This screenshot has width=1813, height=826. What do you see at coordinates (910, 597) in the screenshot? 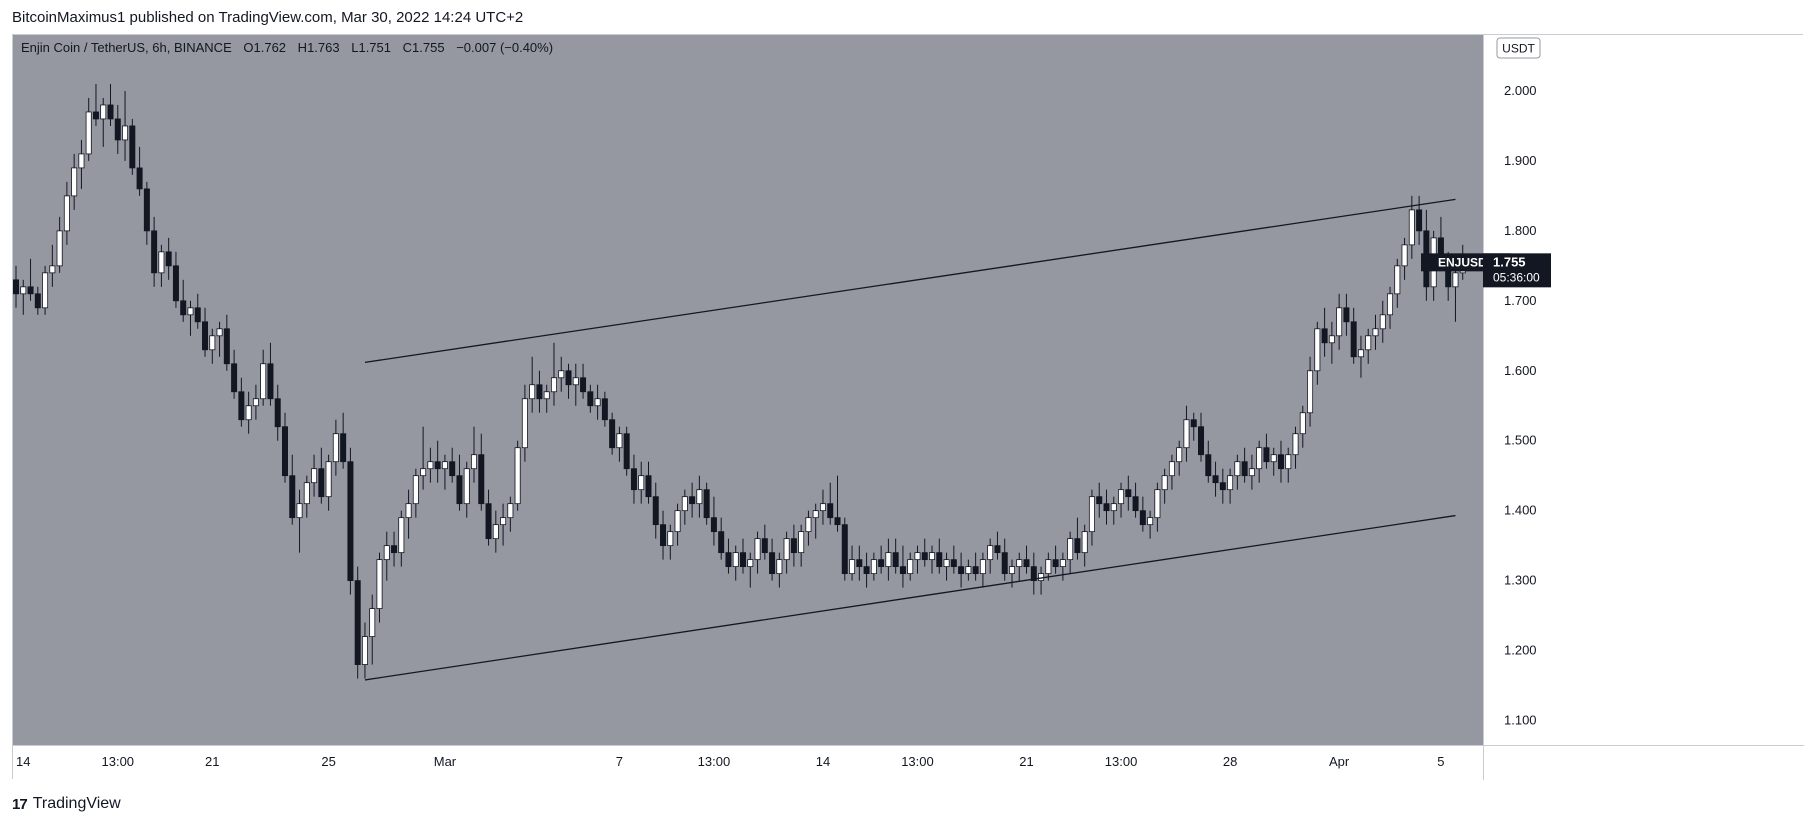
I see `trendline-lower` at bounding box center [910, 597].